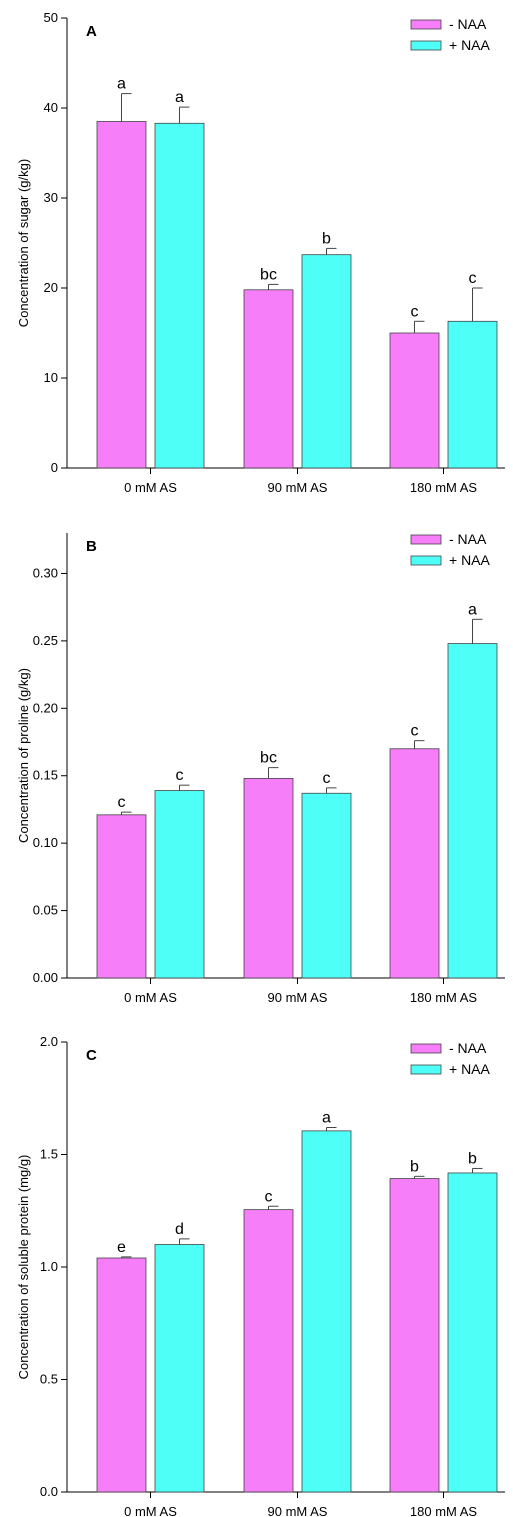  I want to click on y-tick-label: 50, so click(51, 17).